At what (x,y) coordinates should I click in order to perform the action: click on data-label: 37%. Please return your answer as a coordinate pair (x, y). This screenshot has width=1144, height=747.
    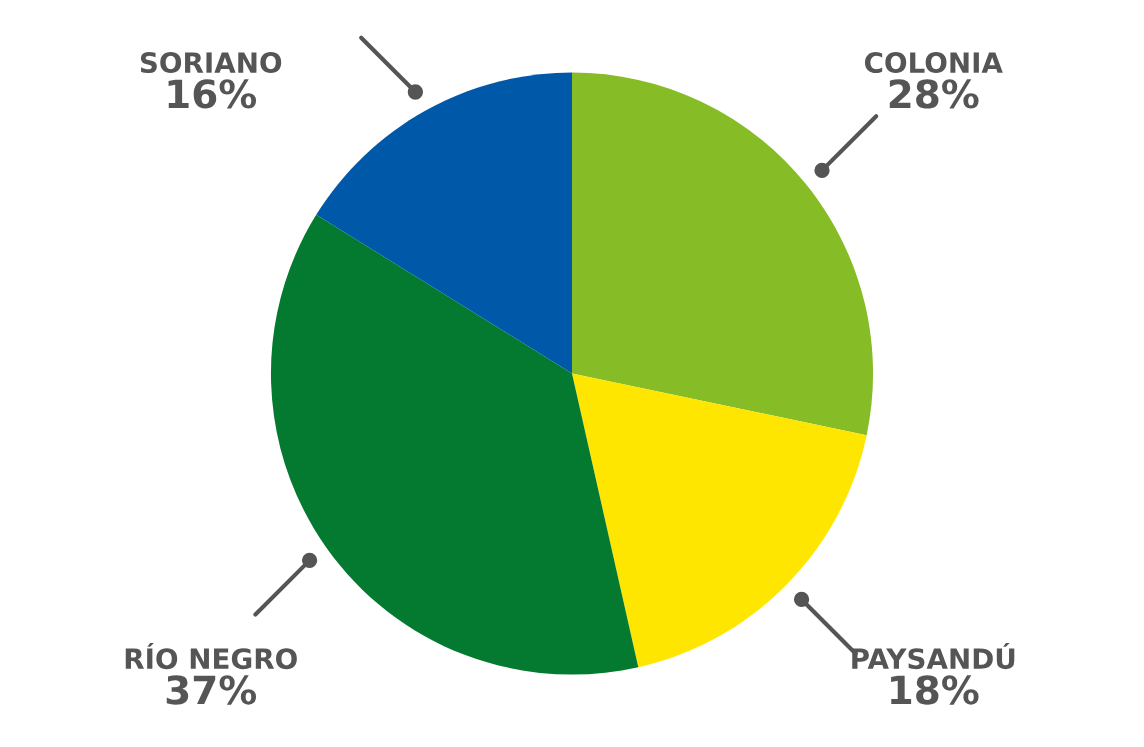
    Looking at the image, I should click on (211, 690).